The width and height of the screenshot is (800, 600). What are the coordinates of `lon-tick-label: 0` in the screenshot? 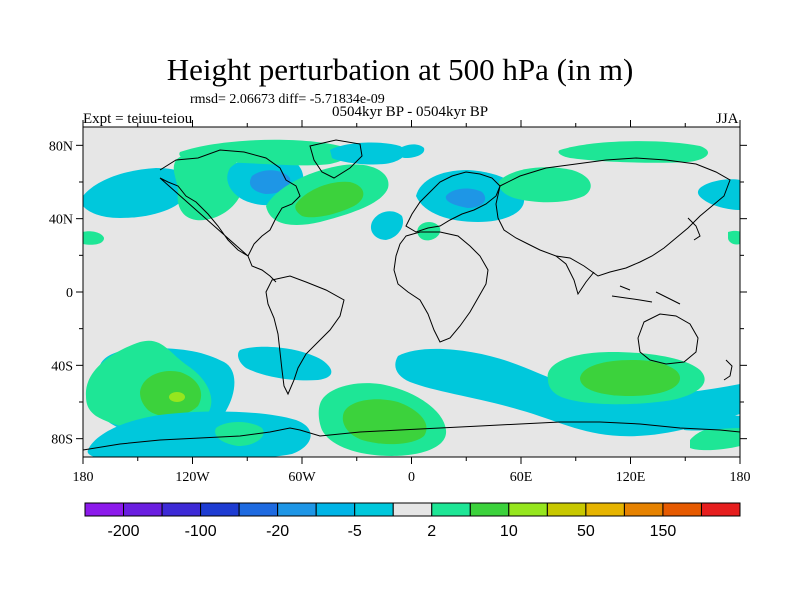 It's located at (411, 477).